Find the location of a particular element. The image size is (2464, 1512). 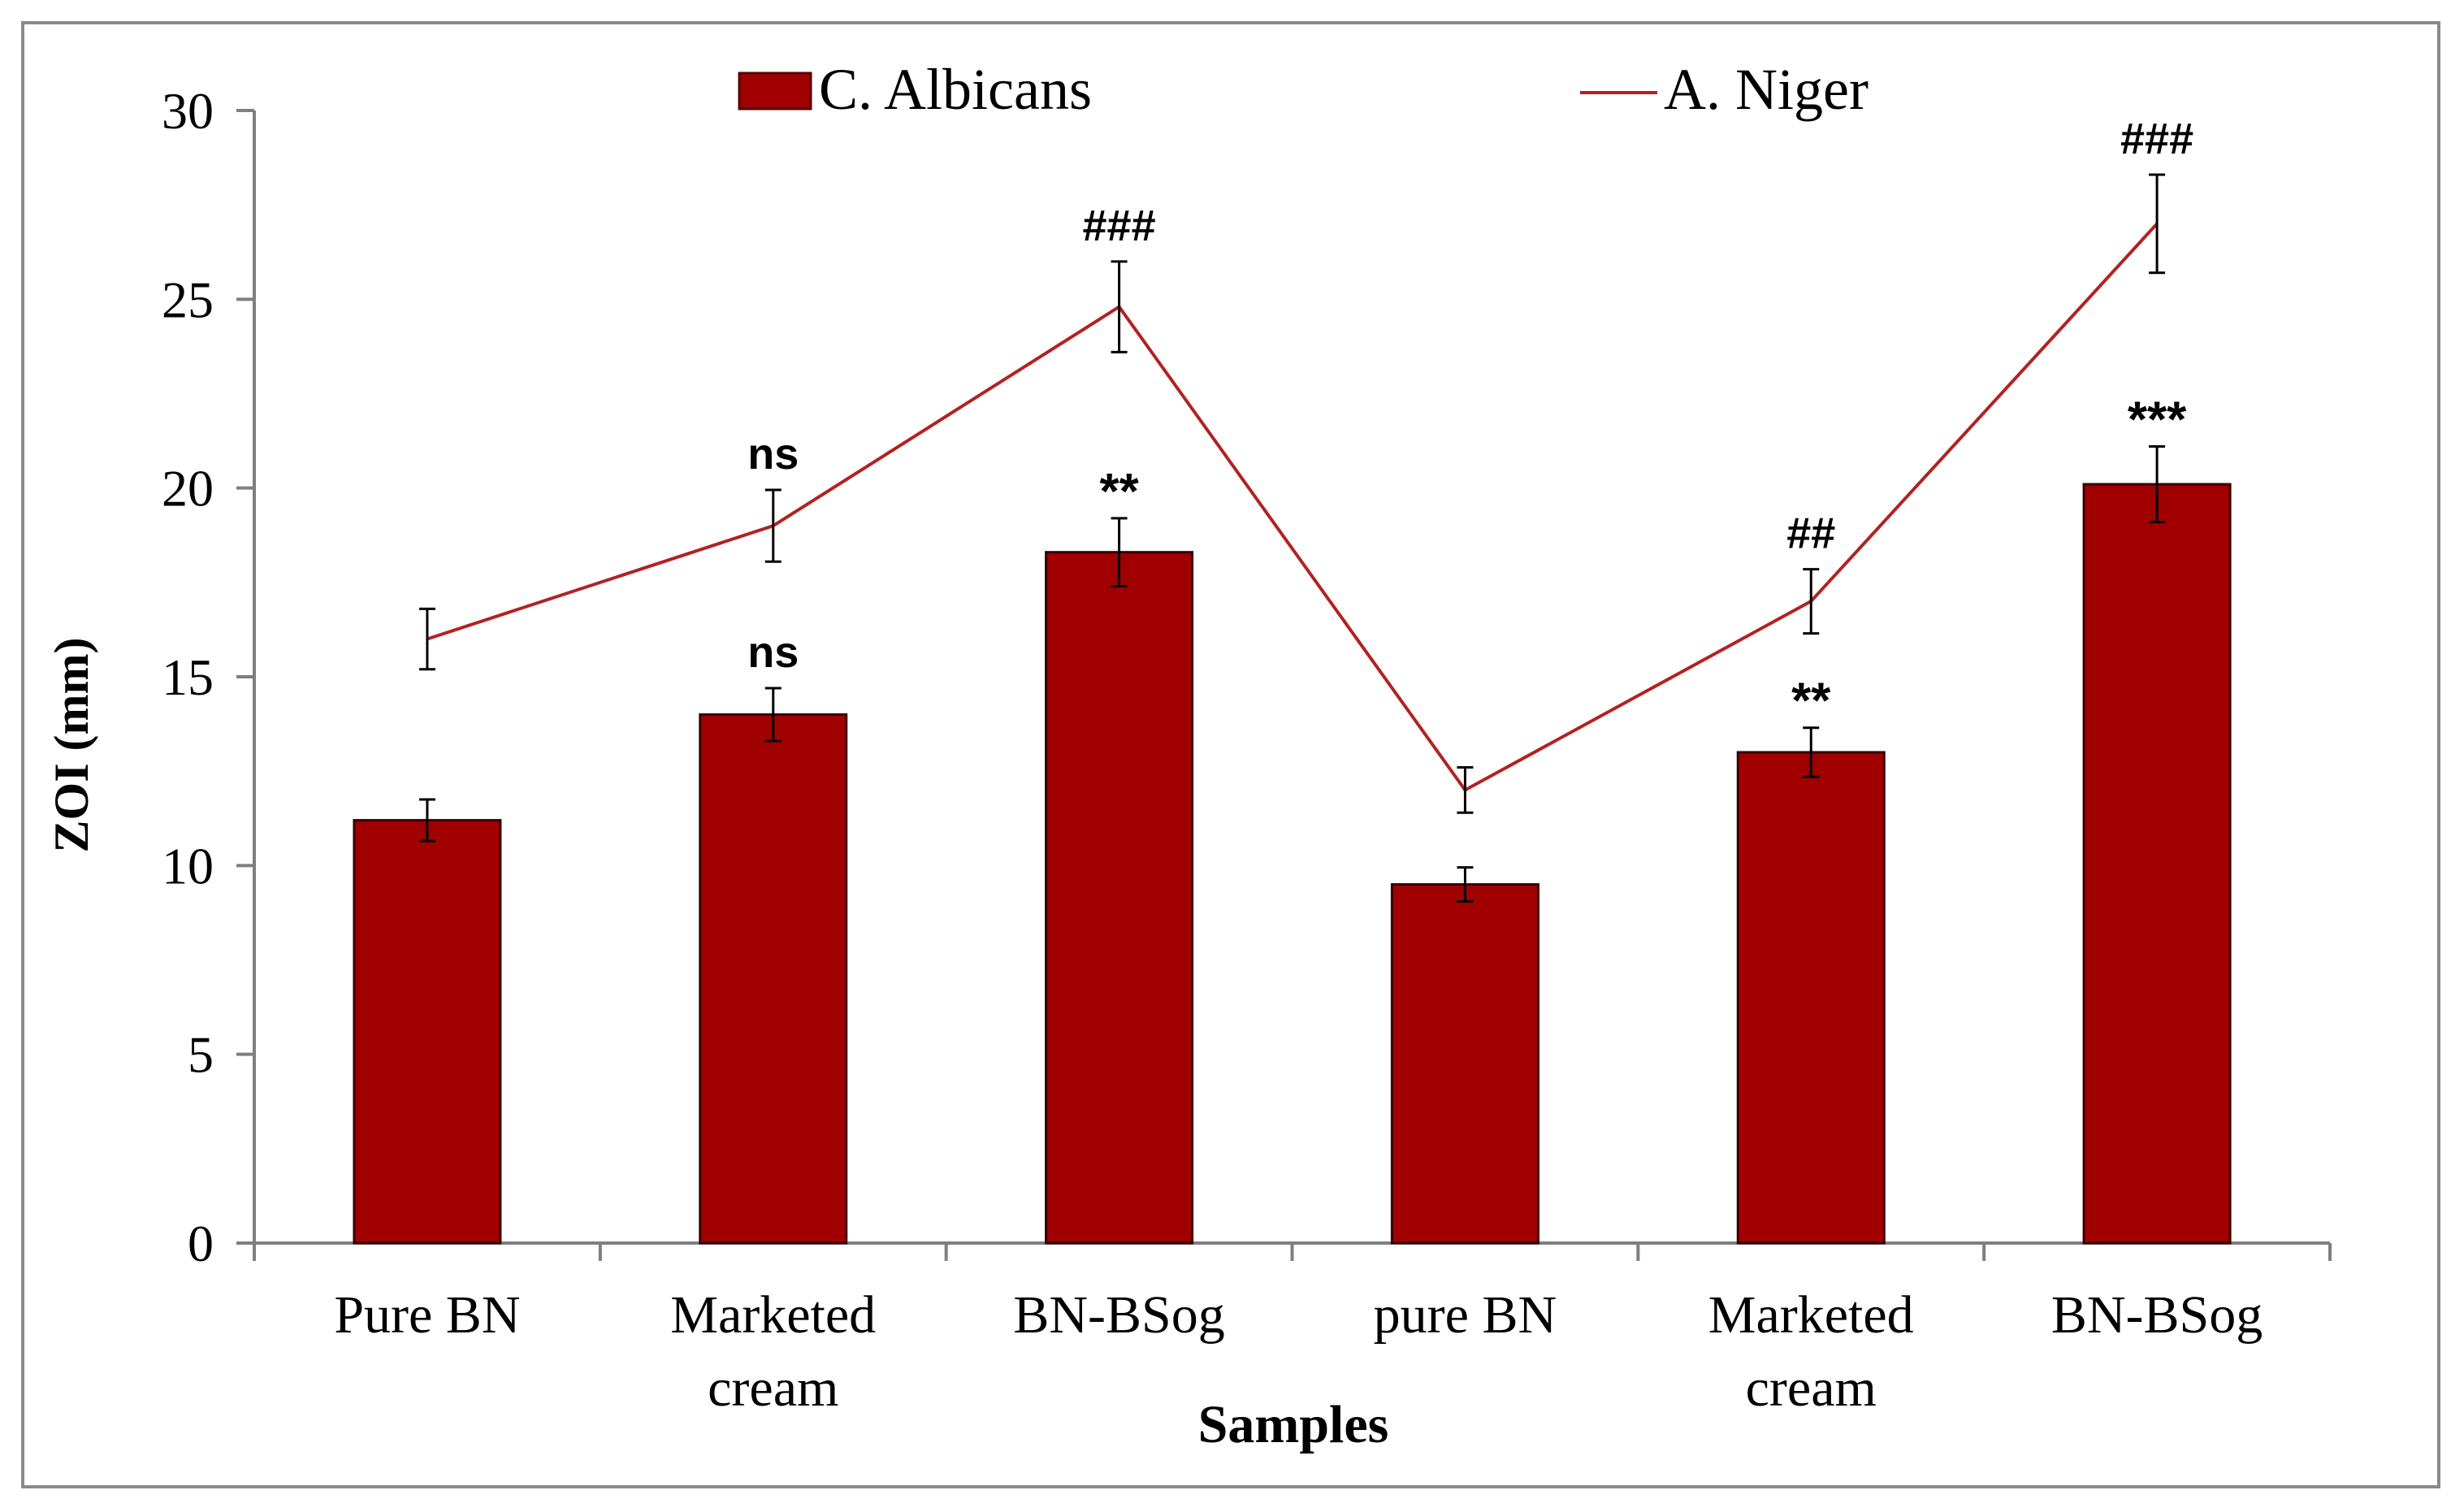

legend-label-c-albicans: C. Albicans is located at coordinates (955, 89).